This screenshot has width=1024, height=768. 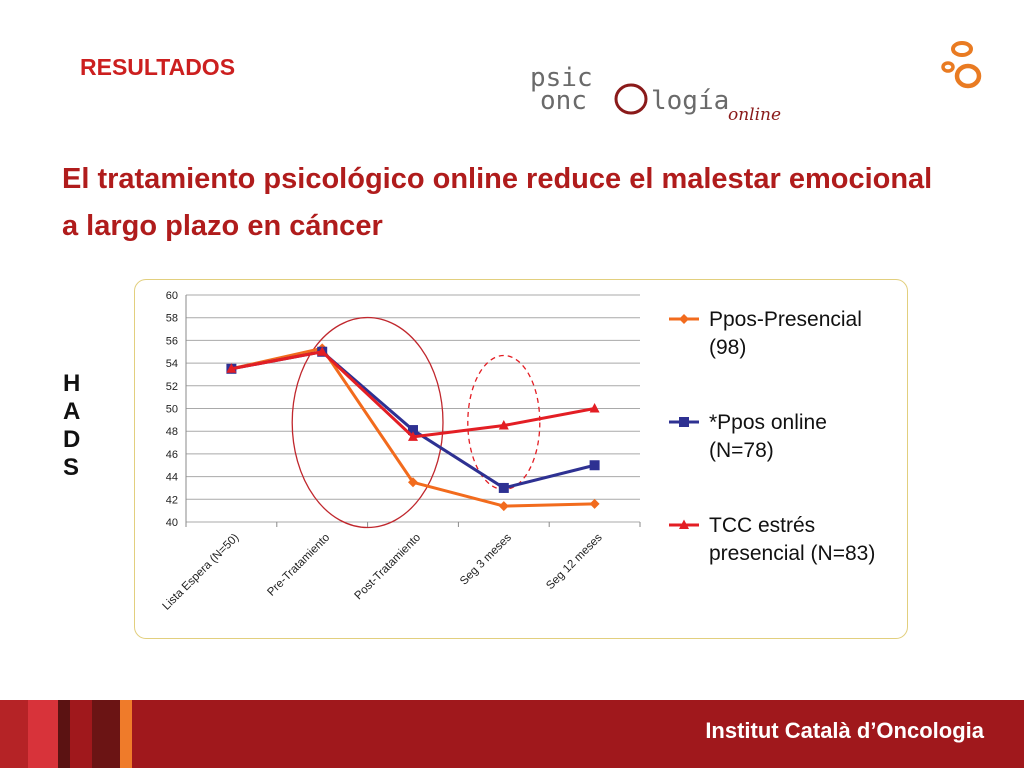 I want to click on section-label: RESULTADOS, so click(x=158, y=67).